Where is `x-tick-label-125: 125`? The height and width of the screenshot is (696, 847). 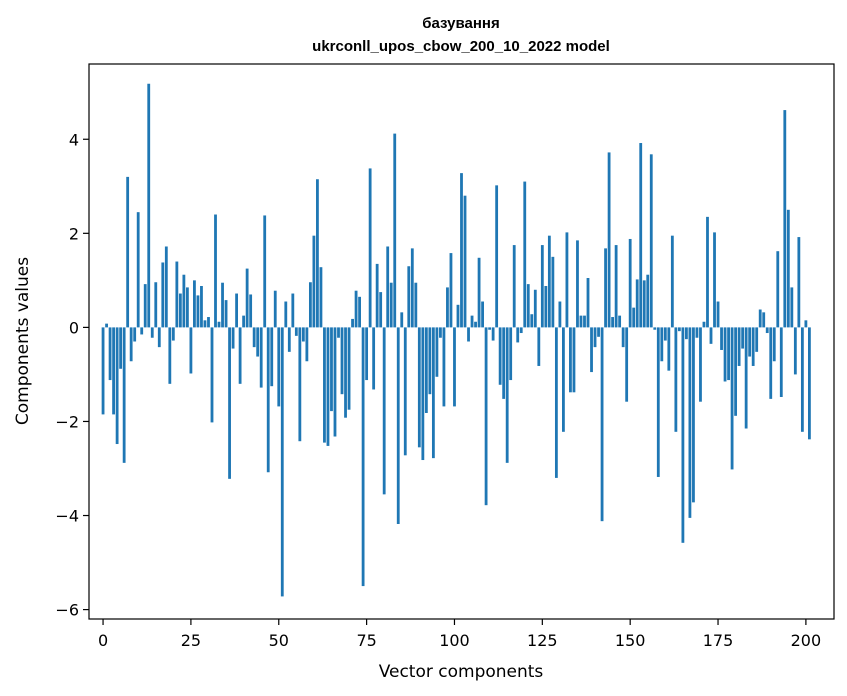 x-tick-label-125: 125 is located at coordinates (542, 640).